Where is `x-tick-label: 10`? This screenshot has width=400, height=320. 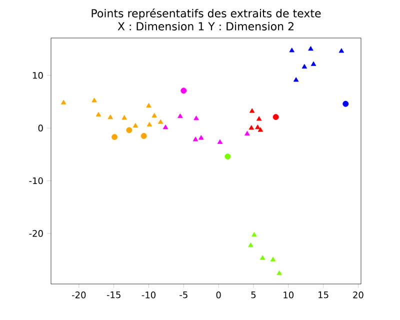 x-tick-label: 10 is located at coordinates (289, 295).